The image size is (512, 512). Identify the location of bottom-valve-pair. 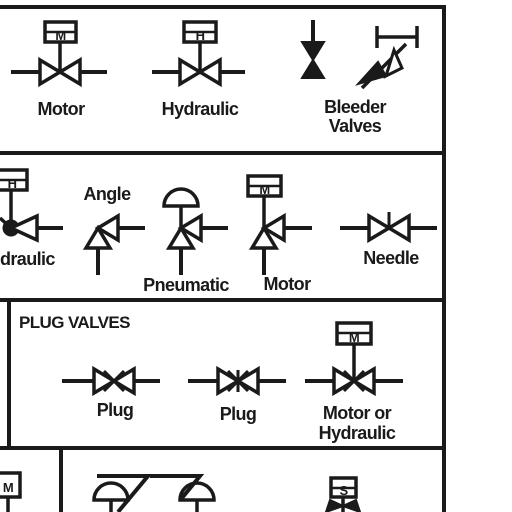
(154, 493).